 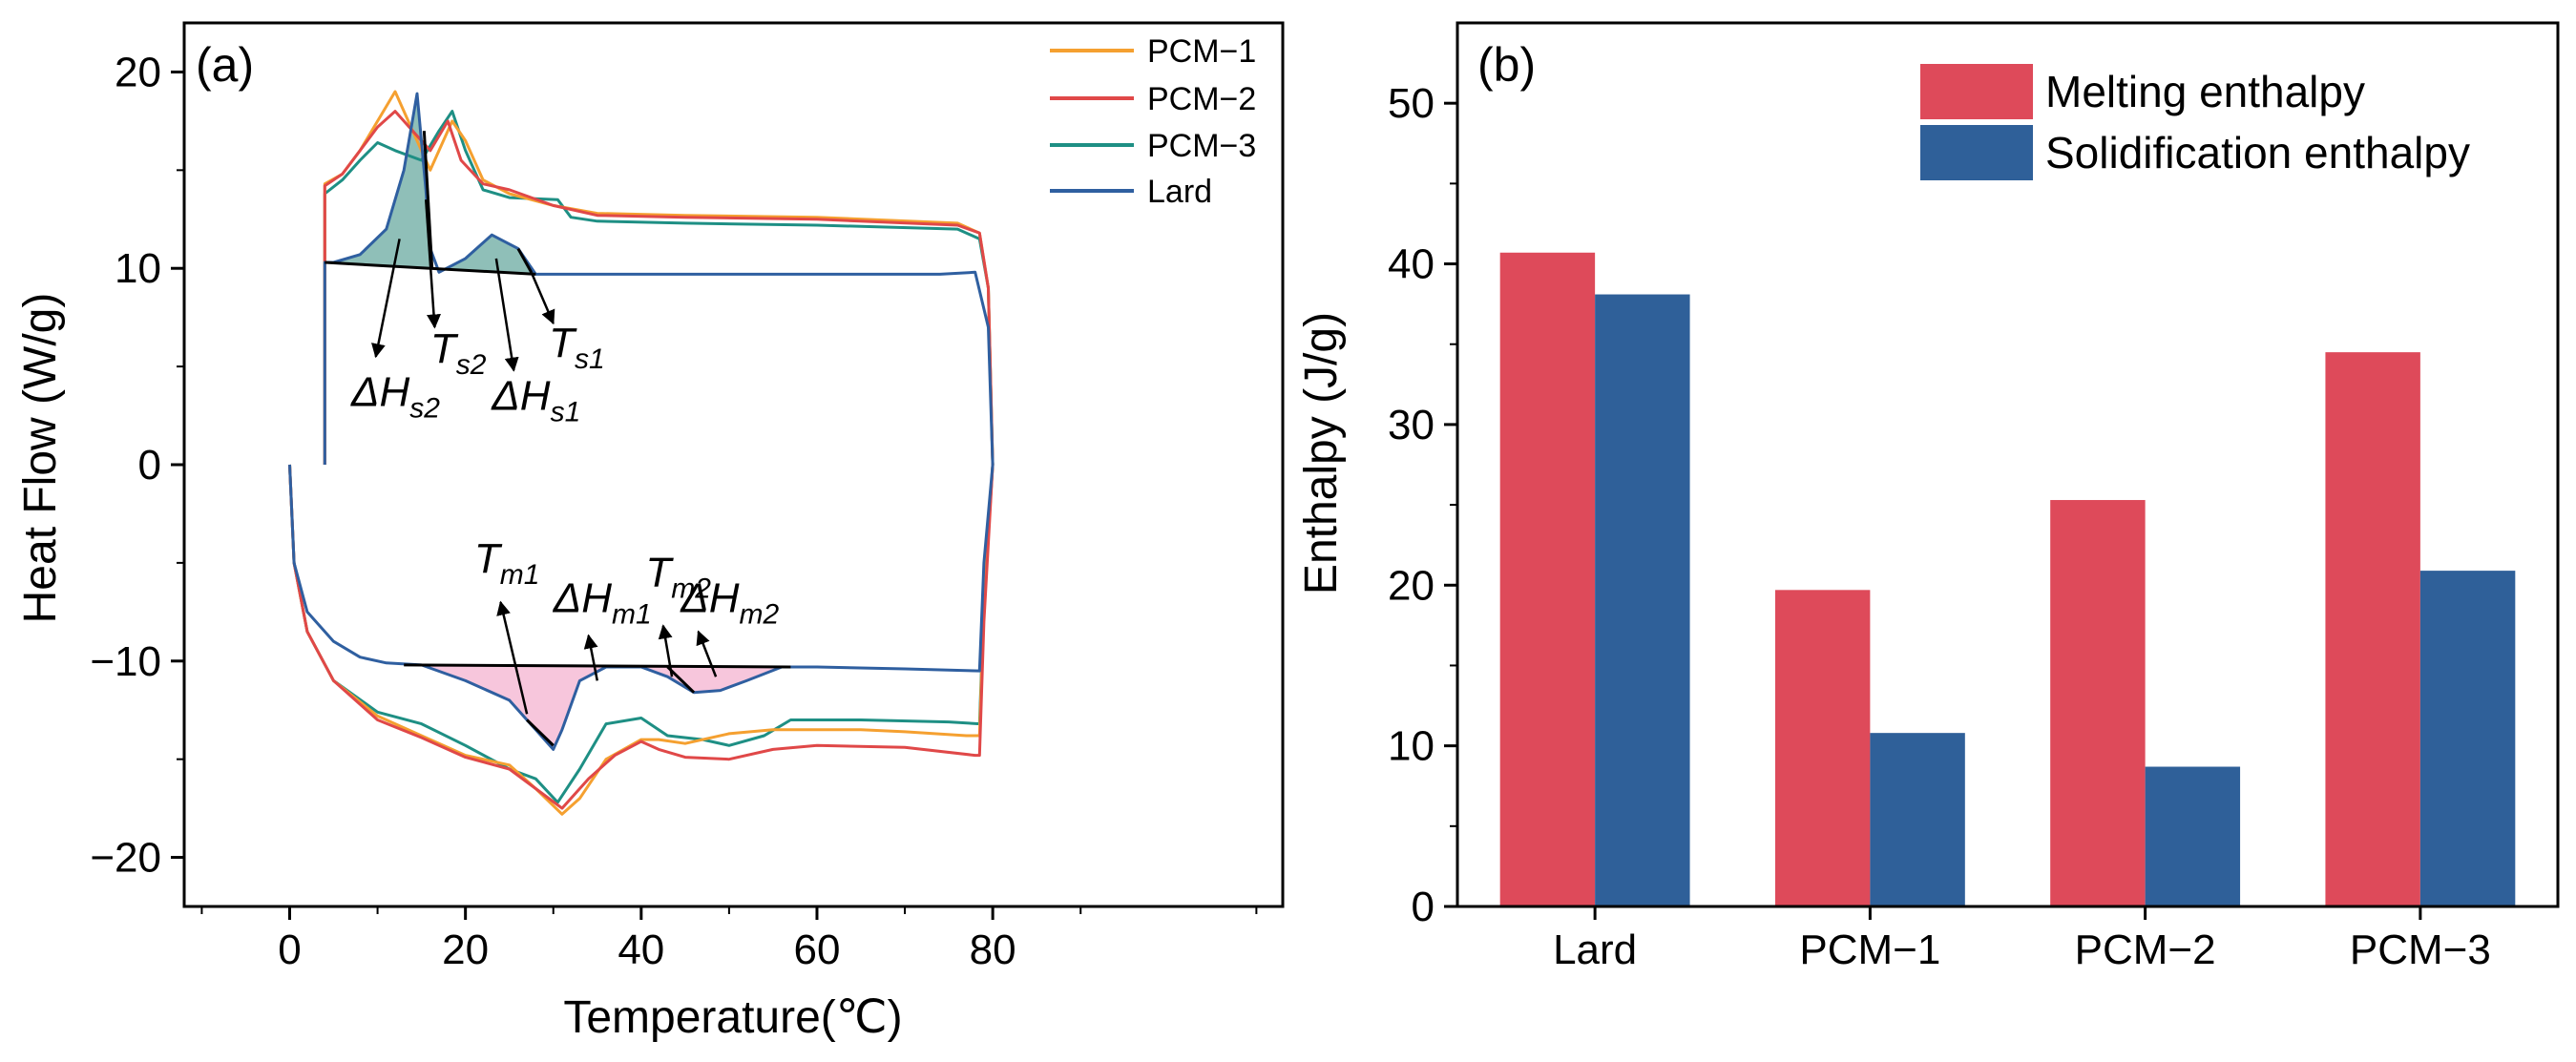 I want to click on y-tick-label: 30, so click(x=1411, y=425).